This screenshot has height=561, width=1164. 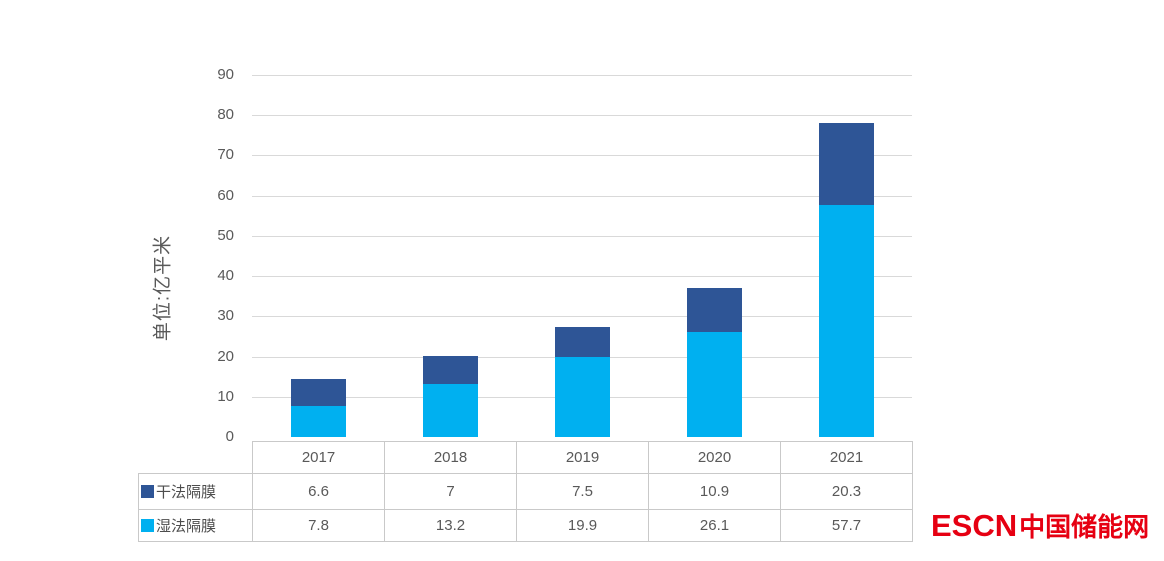 I want to click on series-name: 湿法隔膜, so click(x=186, y=526).